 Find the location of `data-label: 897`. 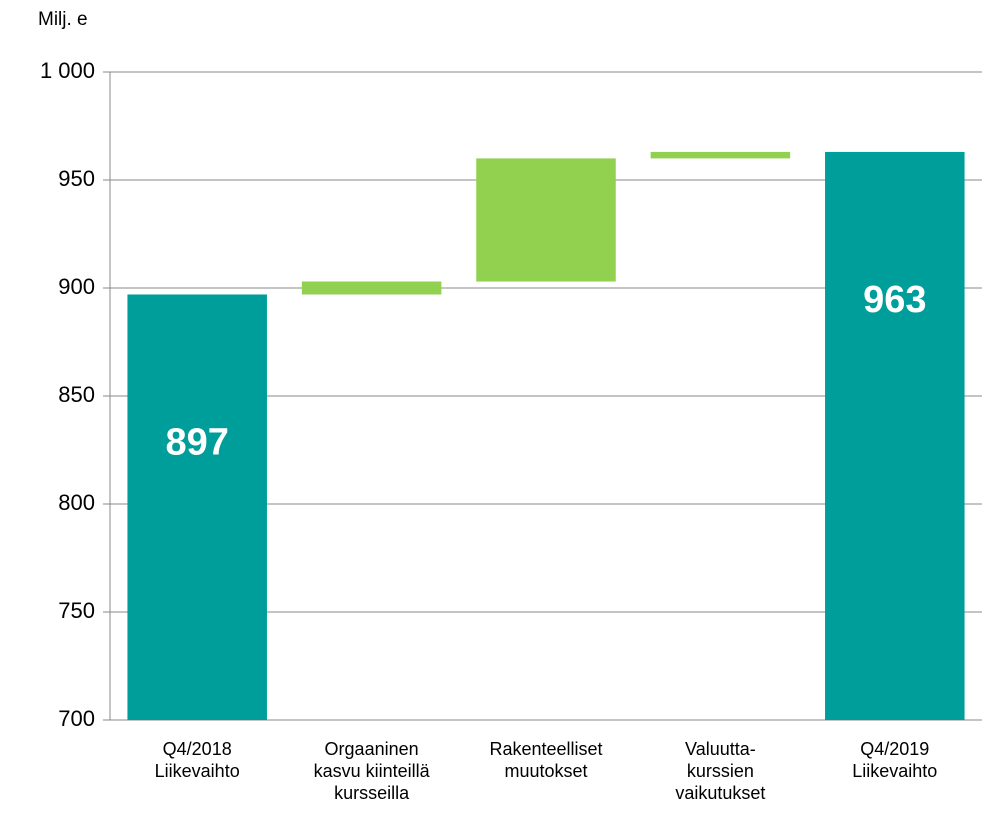

data-label: 897 is located at coordinates (196, 443).